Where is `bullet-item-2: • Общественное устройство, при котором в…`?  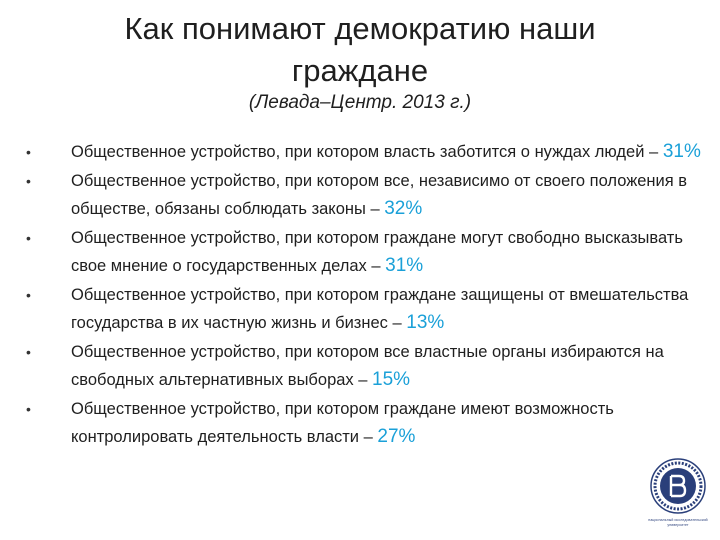
bullet-item-2: • Общественное устройство, при котором в… is located at coordinates (369, 195).